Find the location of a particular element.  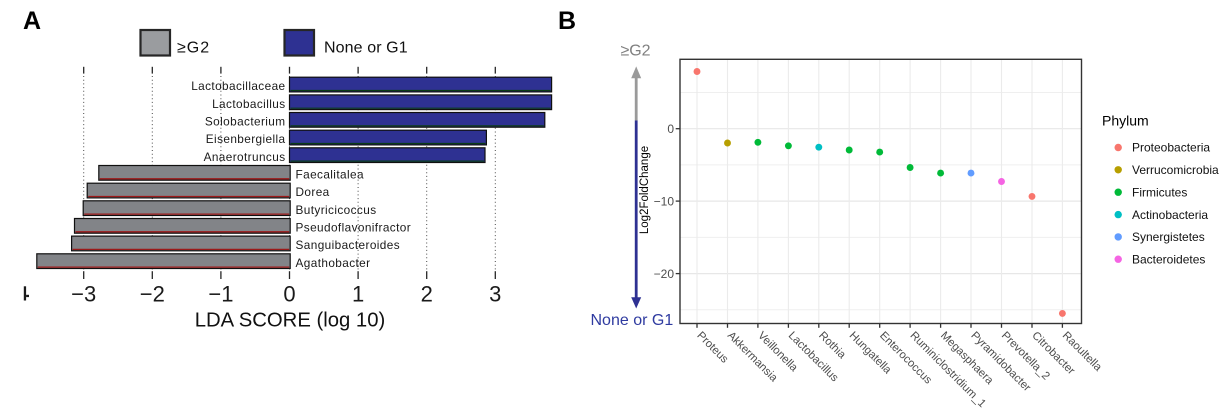

svg-text: Actinobacteria is located at coordinates (1170, 215).